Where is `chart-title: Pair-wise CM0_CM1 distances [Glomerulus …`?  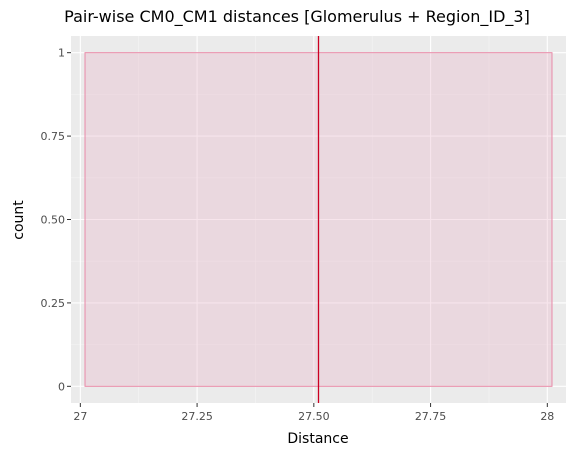
chart-title: Pair-wise CM0_CM1 distances [Glomerulus … is located at coordinates (297, 17).